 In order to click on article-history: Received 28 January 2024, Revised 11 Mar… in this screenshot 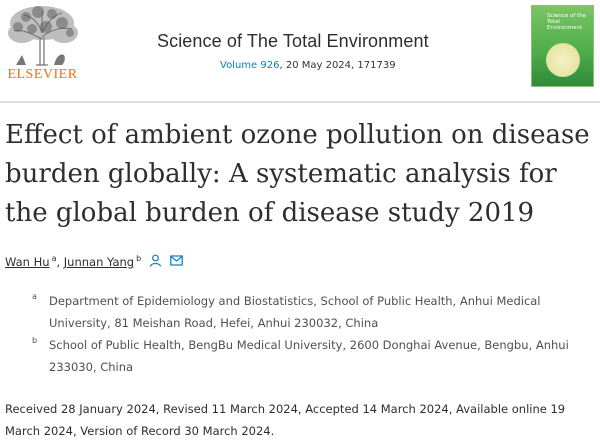, I will do `click(285, 420)`.